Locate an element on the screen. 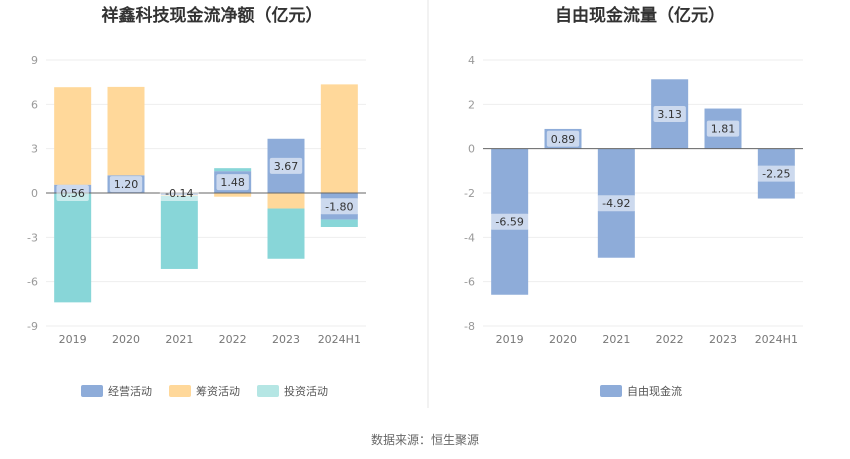 This screenshot has height=459, width=850. legend-label: 投资活动 is located at coordinates (306, 391).